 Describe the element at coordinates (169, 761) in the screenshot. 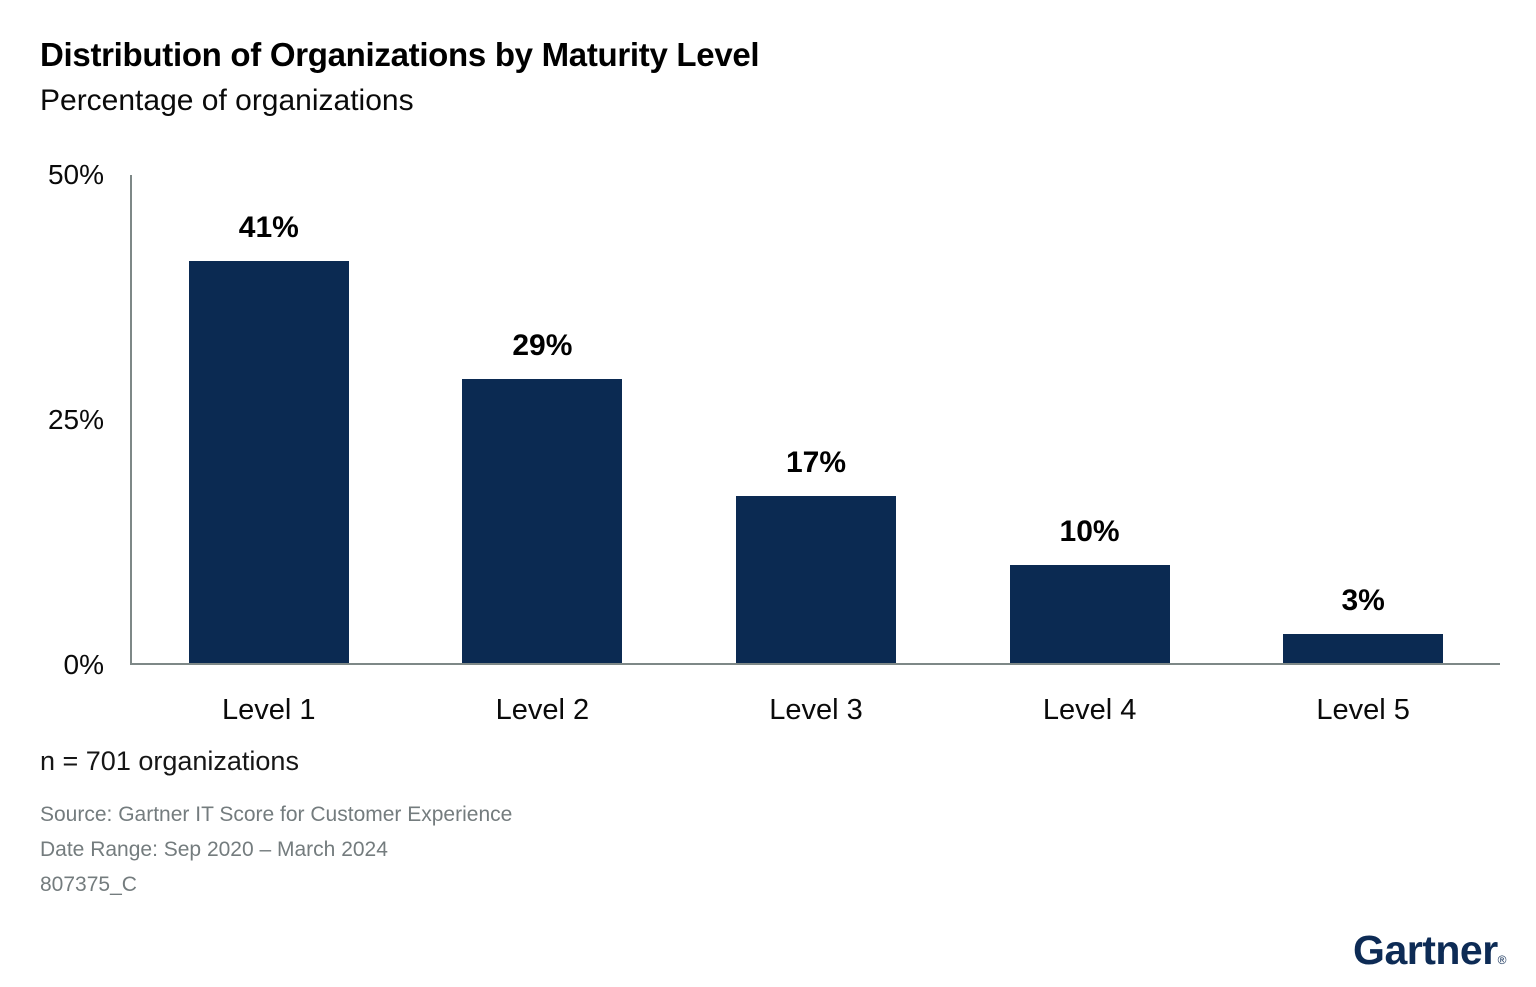

I see `sample-size-note: n = 701 organizations` at that location.